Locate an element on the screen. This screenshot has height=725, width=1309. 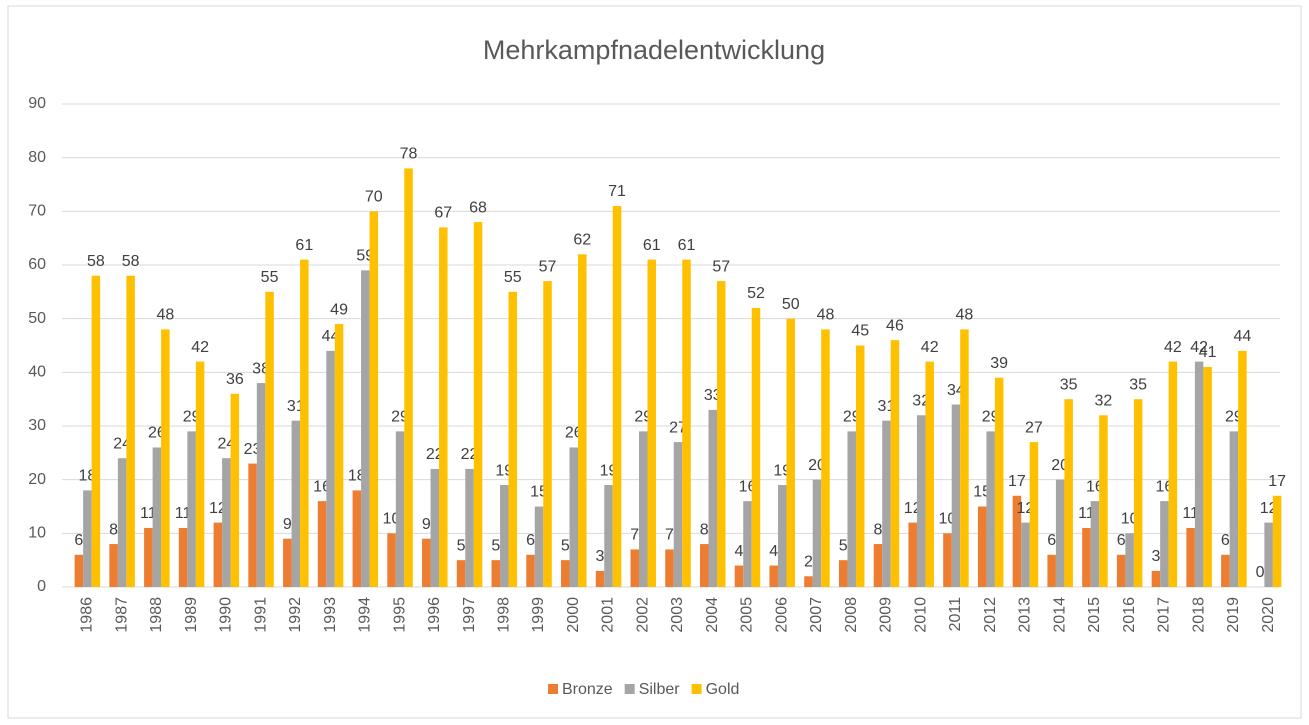
x-tick-label: 2004 is located at coordinates (712, 615).